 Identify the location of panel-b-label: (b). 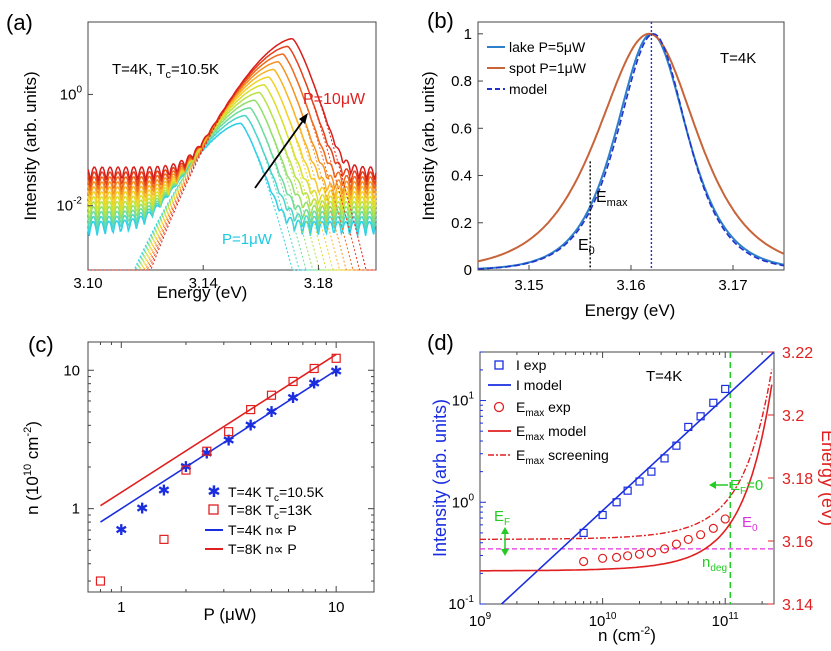
(440, 20).